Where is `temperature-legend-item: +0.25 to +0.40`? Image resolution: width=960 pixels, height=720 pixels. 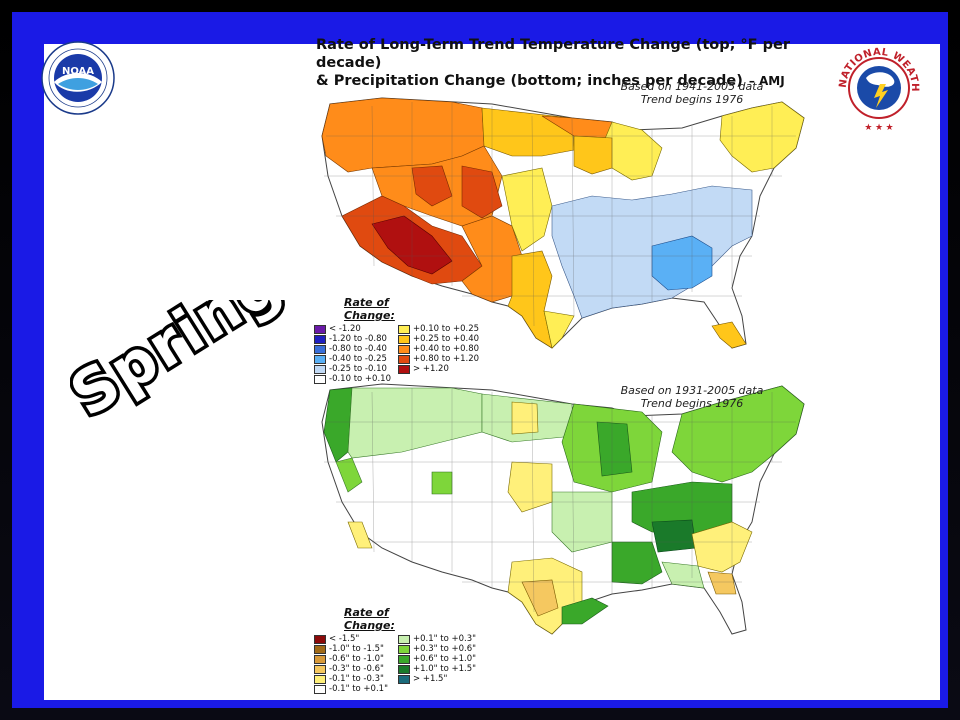 temperature-legend-item: +0.25 to +0.40 is located at coordinates (440, 339).